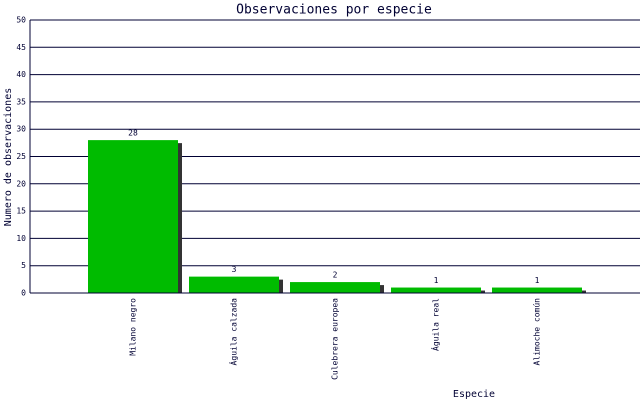 This screenshot has width=640, height=400. I want to click on data-label: 3, so click(234, 269).